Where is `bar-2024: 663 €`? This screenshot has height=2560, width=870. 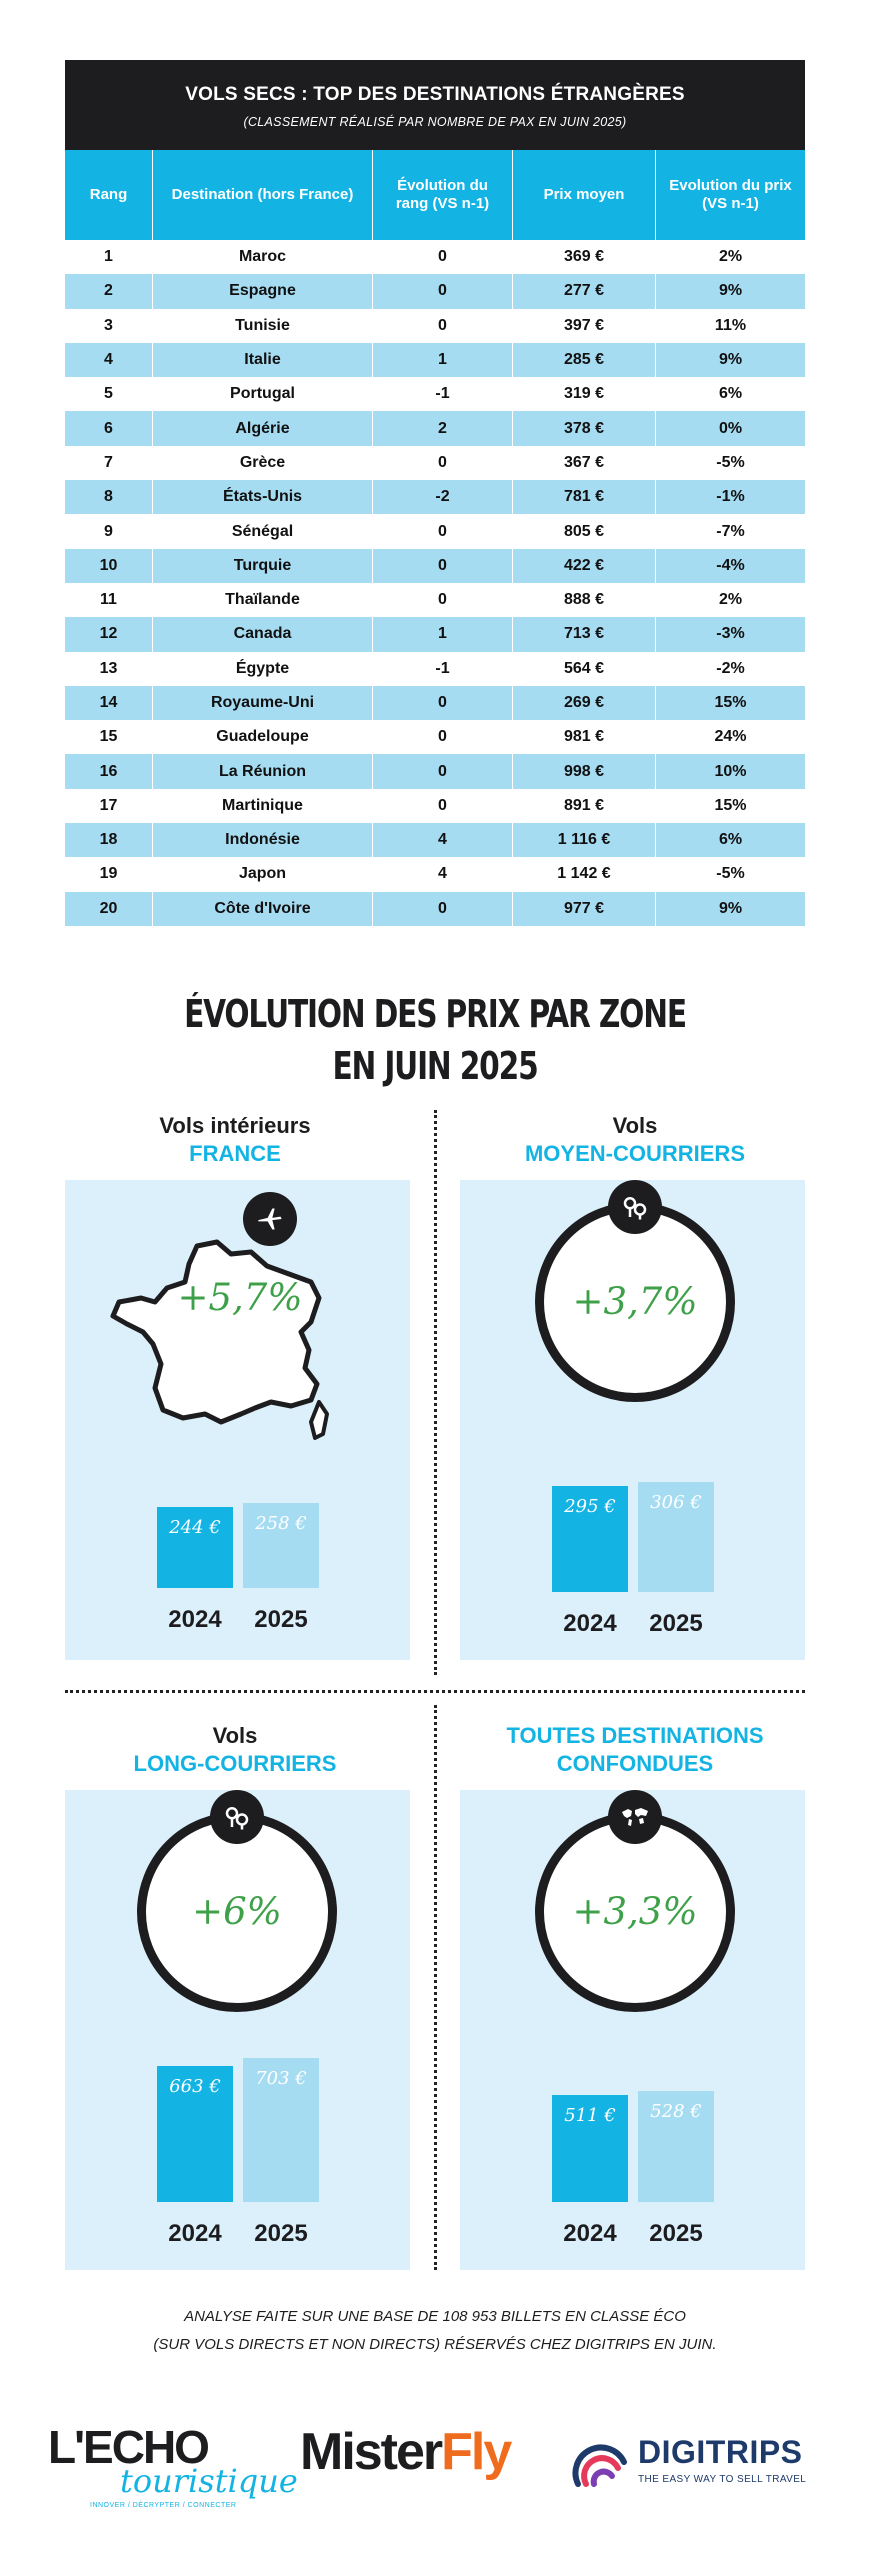
bar-2024: 663 € is located at coordinates (195, 2134).